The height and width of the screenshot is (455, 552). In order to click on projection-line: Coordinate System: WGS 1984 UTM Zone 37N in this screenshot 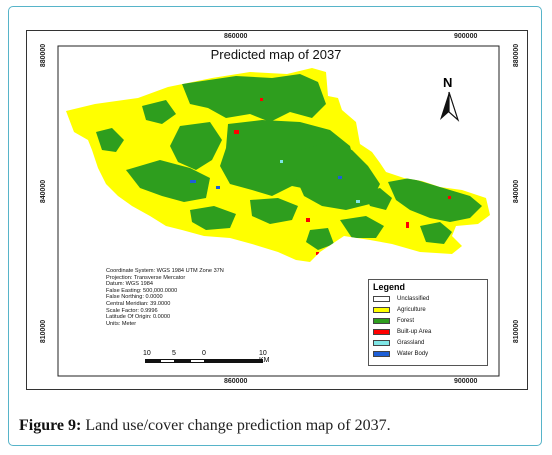, I will do `click(165, 271)`.